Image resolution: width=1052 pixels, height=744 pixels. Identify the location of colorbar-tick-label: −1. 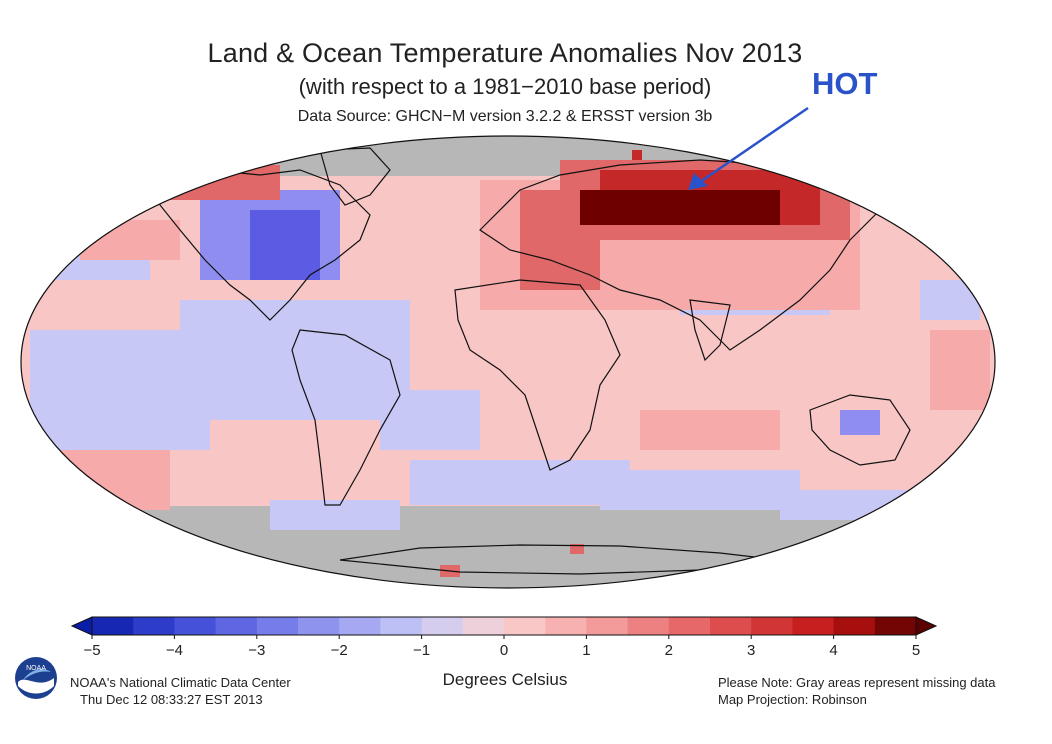
(421, 650).